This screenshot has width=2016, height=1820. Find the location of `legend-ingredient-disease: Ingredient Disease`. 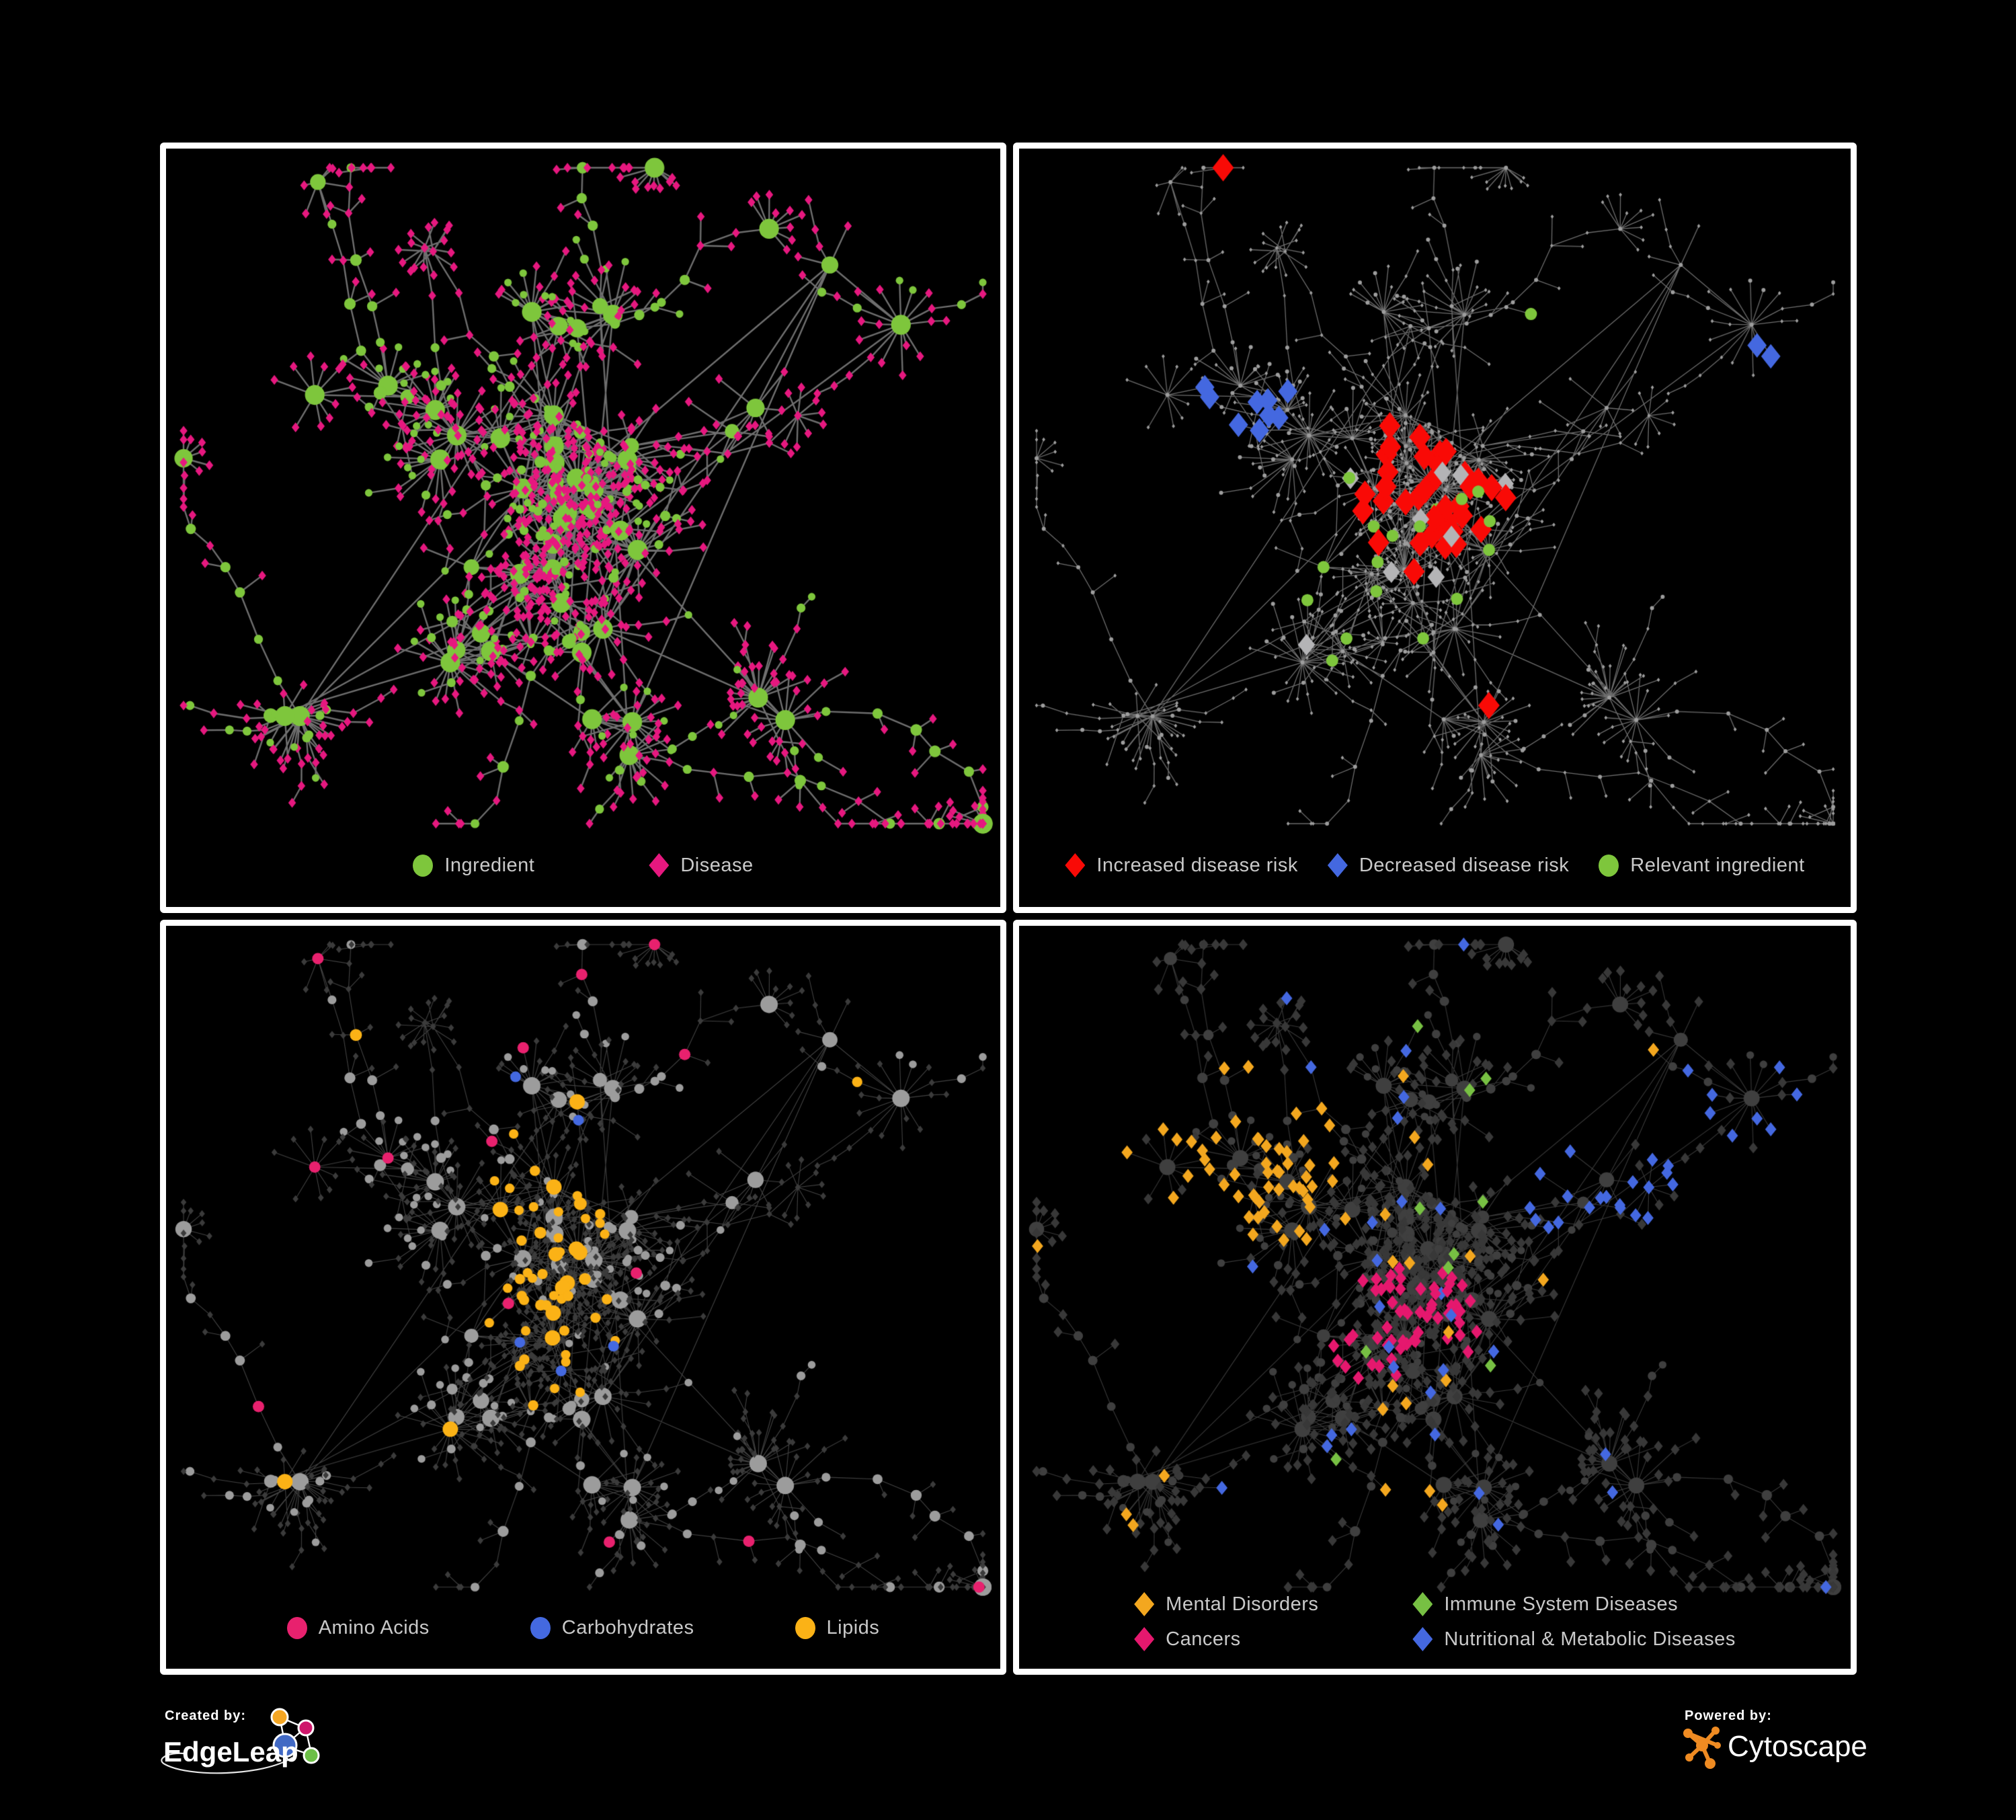

legend-ingredient-disease: Ingredient Disease is located at coordinates (583, 865).